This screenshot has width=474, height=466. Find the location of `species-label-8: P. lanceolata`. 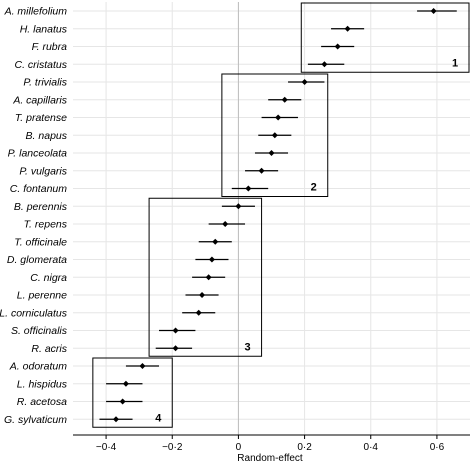

species-label-8: P. lanceolata is located at coordinates (38, 154).